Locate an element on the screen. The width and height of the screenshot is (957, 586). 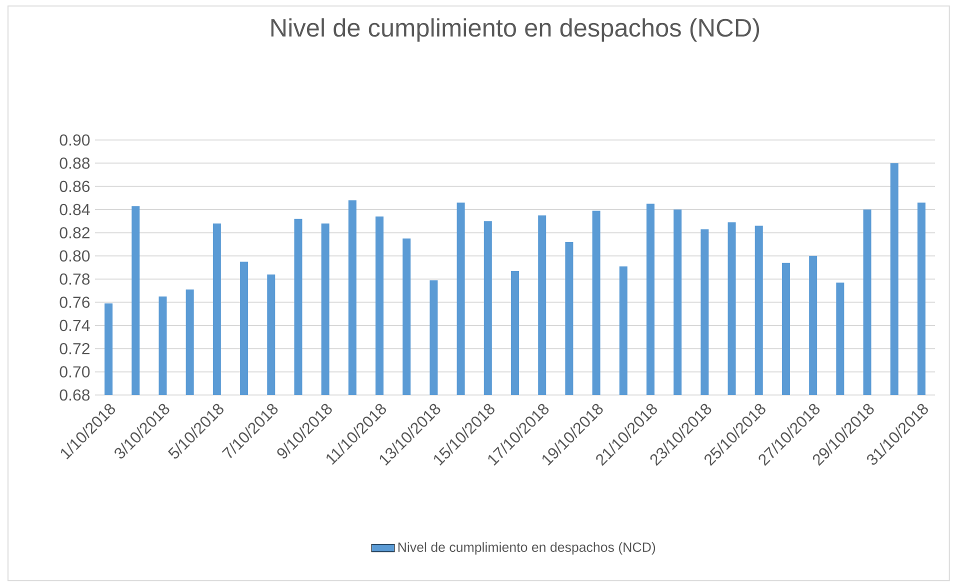
legend-label: Nivel de cumplimiento en despachos (NCD) is located at coordinates (527, 548).